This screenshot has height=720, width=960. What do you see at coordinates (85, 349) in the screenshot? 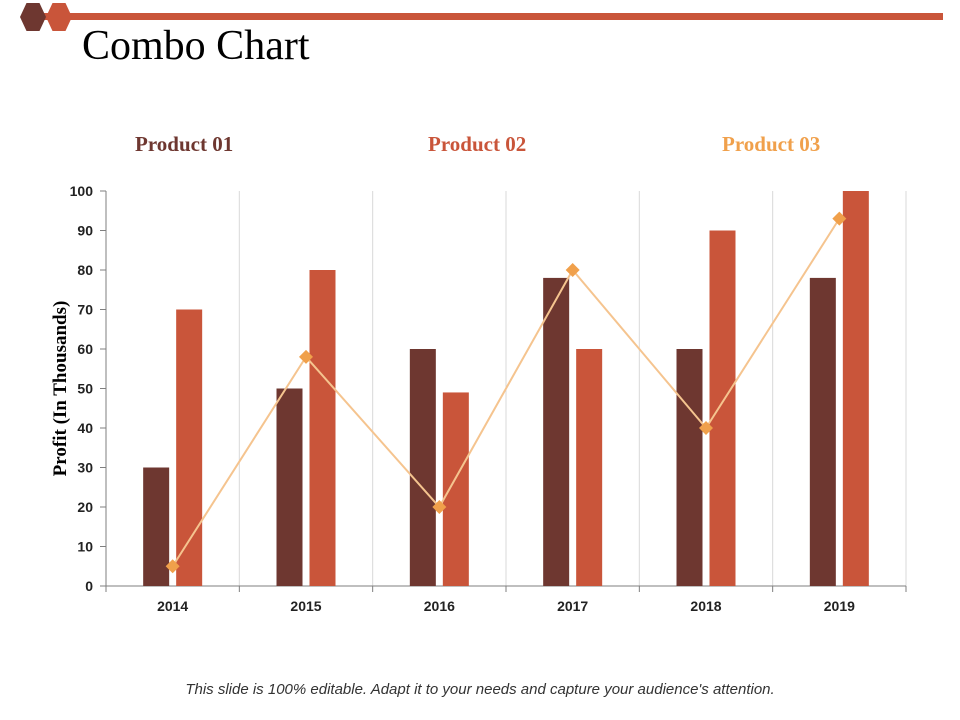
I see `y-tick-label: 60` at bounding box center [85, 349].